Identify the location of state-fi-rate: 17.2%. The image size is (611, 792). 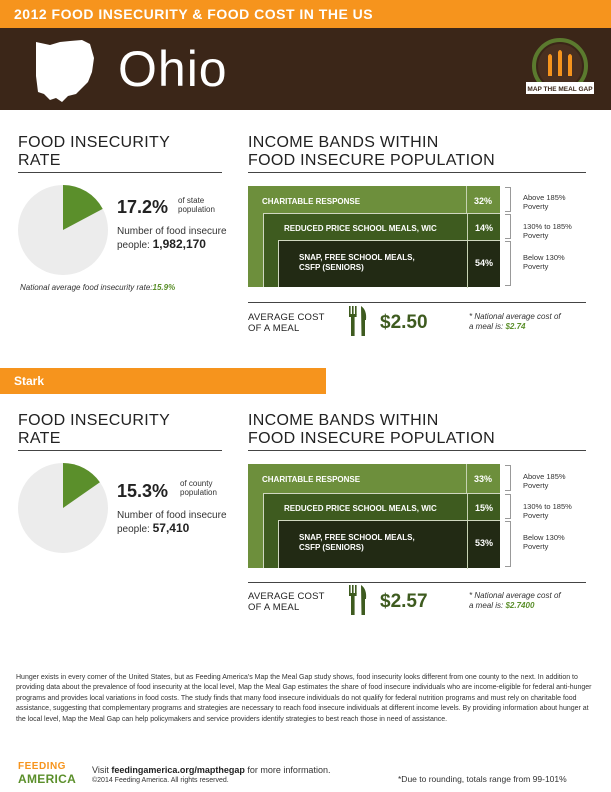
(143, 207).